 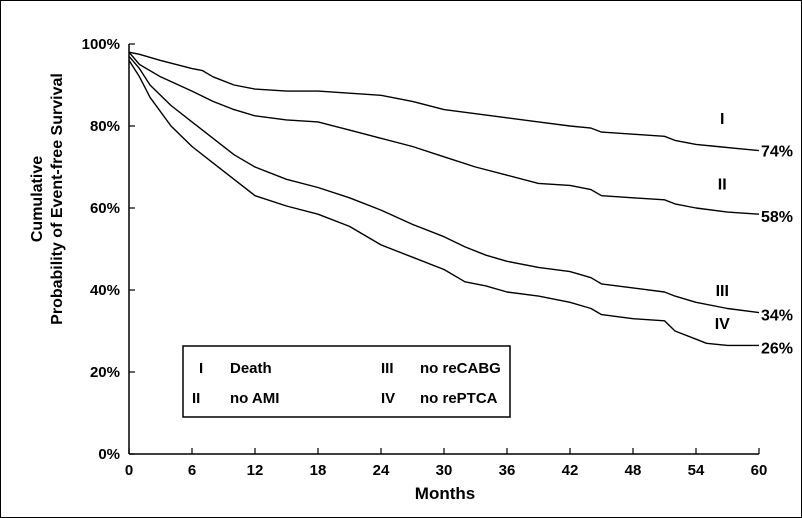 I want to click on y-tick-label: 60%, so click(x=105, y=208).